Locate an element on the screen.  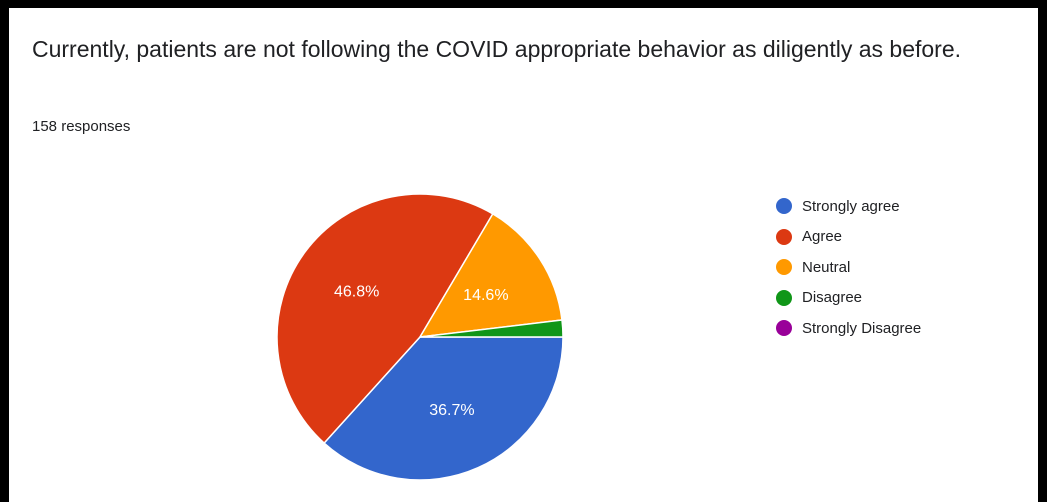
legend-item: Strongly agree is located at coordinates (848, 206).